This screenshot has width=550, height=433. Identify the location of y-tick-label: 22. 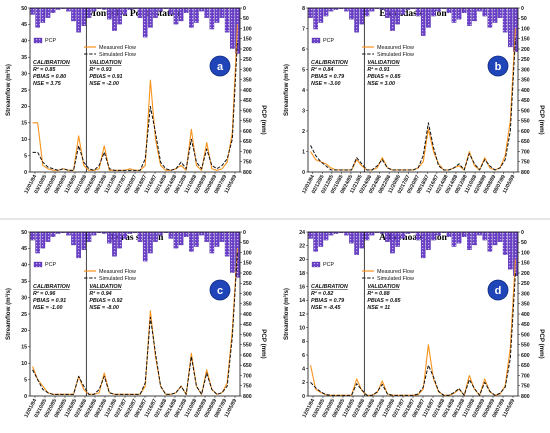
(302, 246).